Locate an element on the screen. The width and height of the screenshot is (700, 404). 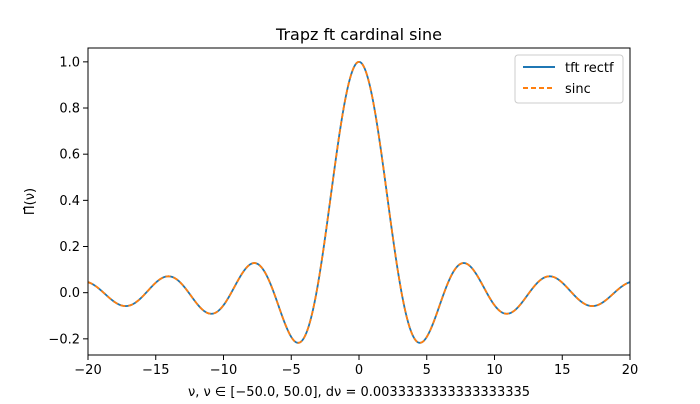
y-tick-label: 1.0 is located at coordinates (69, 62).